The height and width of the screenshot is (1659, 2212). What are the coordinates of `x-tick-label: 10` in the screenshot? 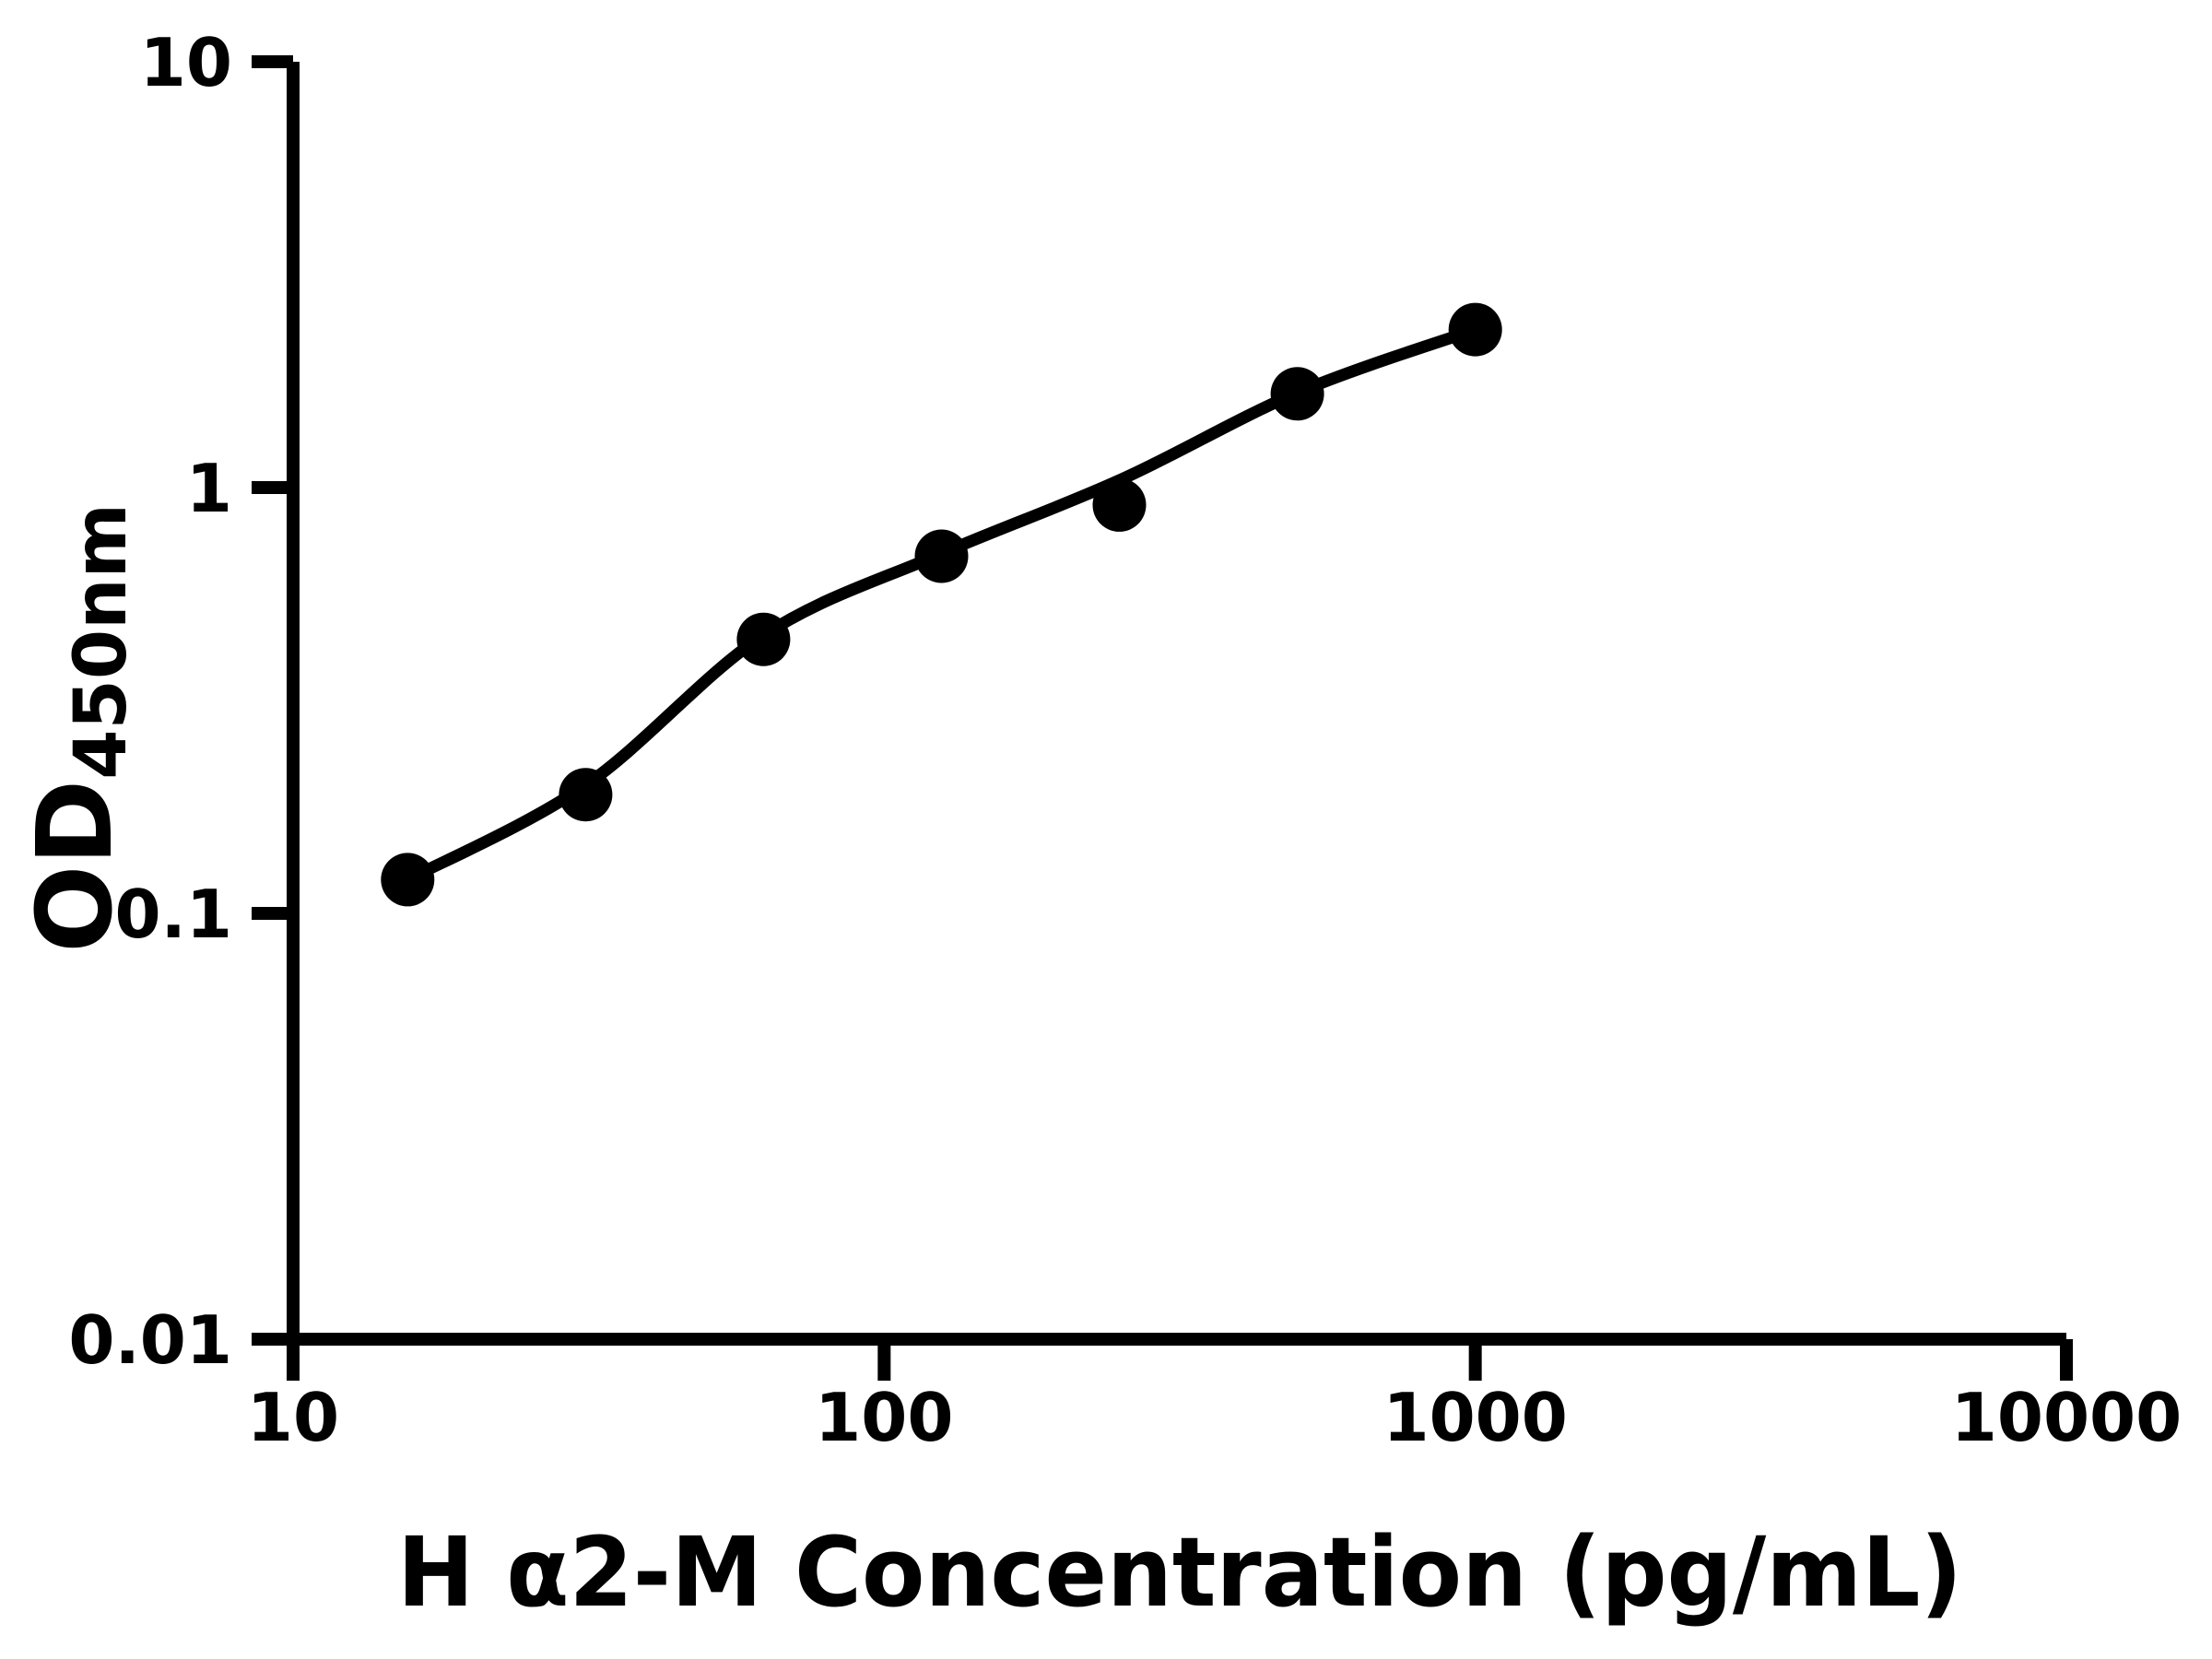 It's located at (293, 1417).